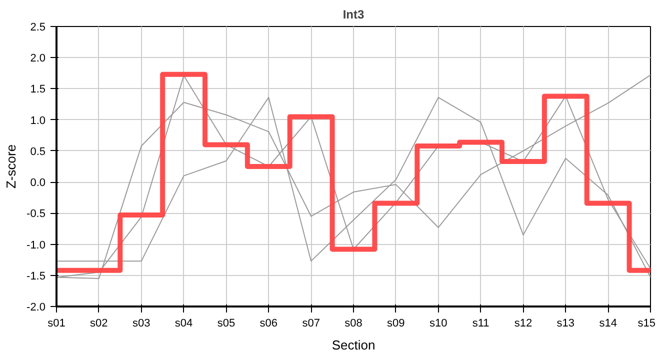 The width and height of the screenshot is (660, 360). What do you see at coordinates (396, 324) in the screenshot?
I see `x-tick-label: s09` at bounding box center [396, 324].